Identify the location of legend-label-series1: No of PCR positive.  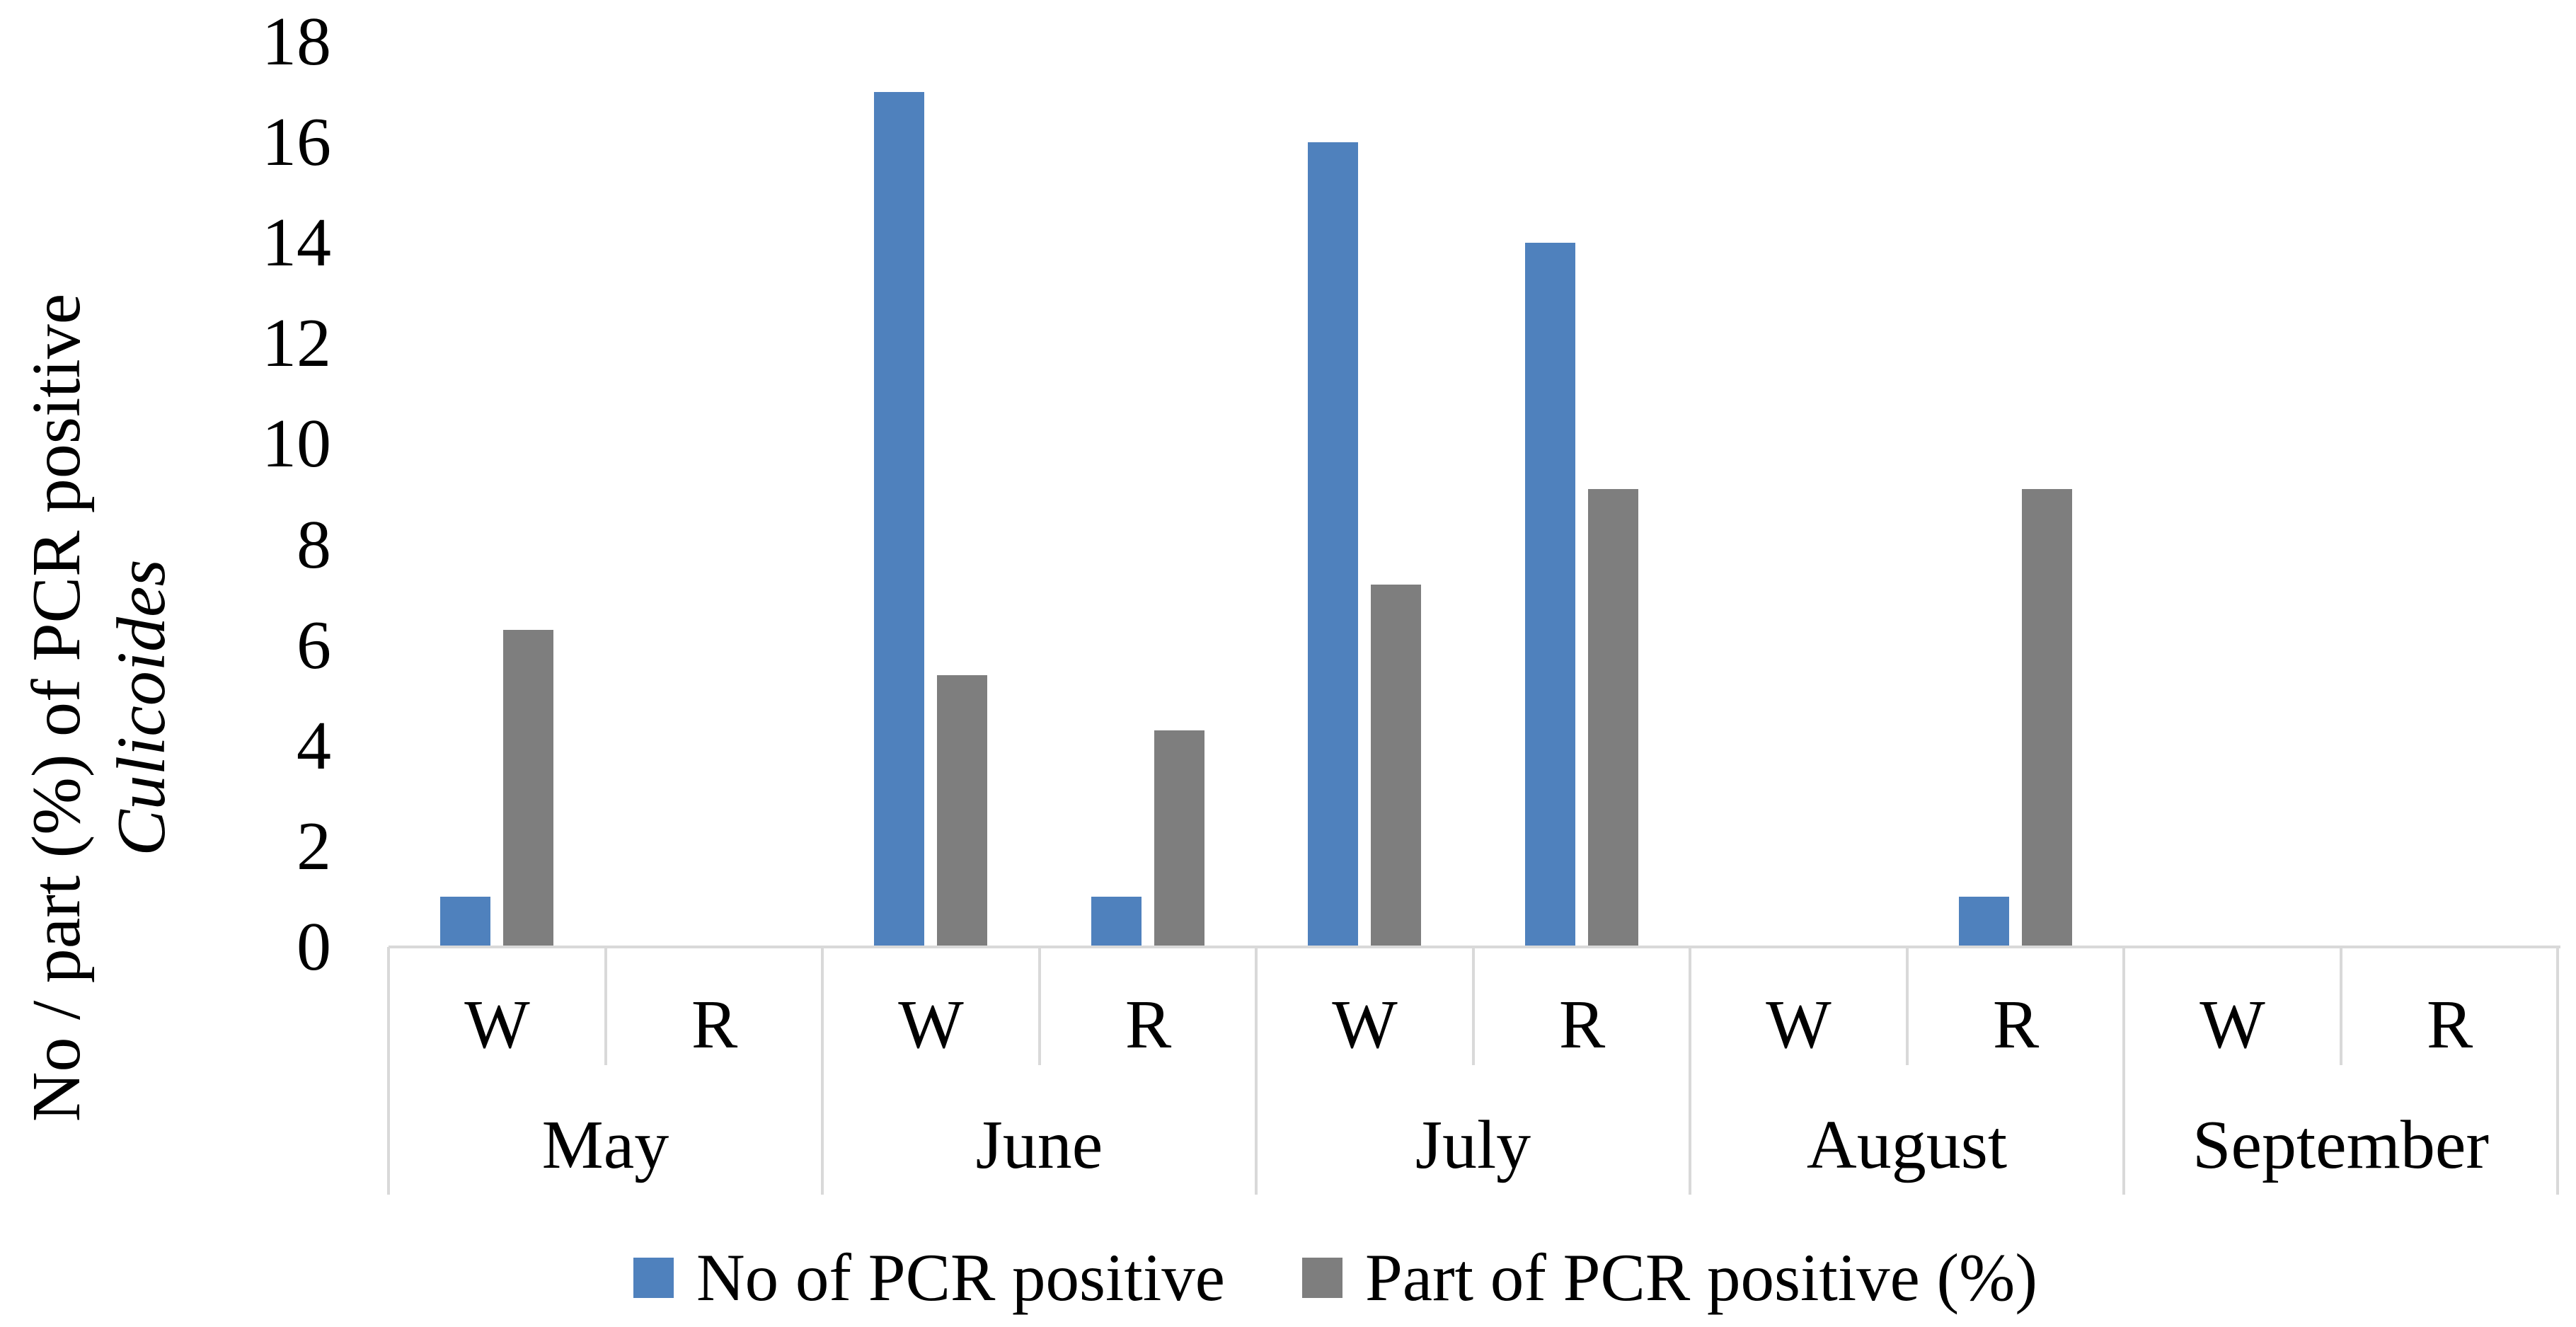
(961, 1277).